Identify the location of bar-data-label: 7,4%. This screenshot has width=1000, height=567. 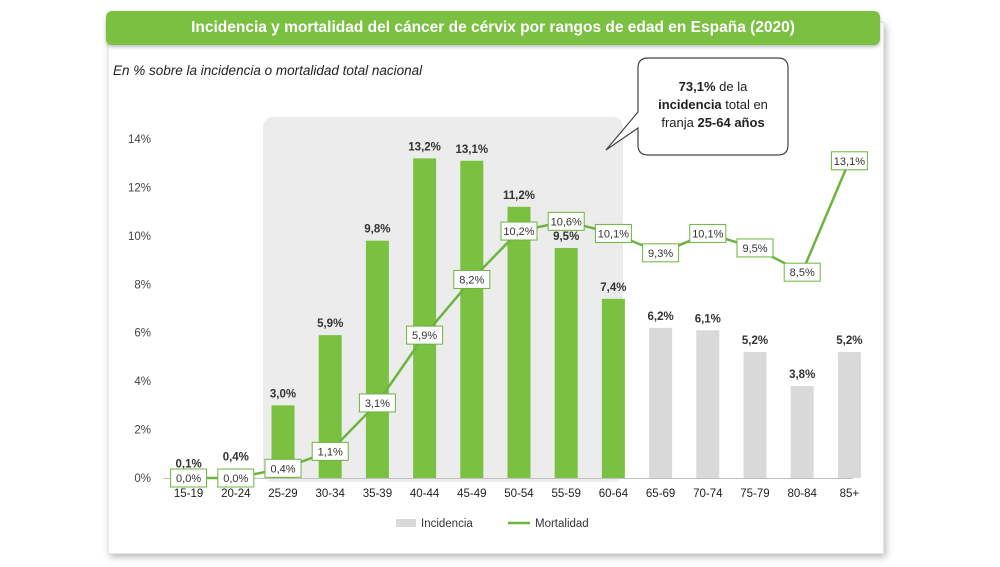
(613, 288).